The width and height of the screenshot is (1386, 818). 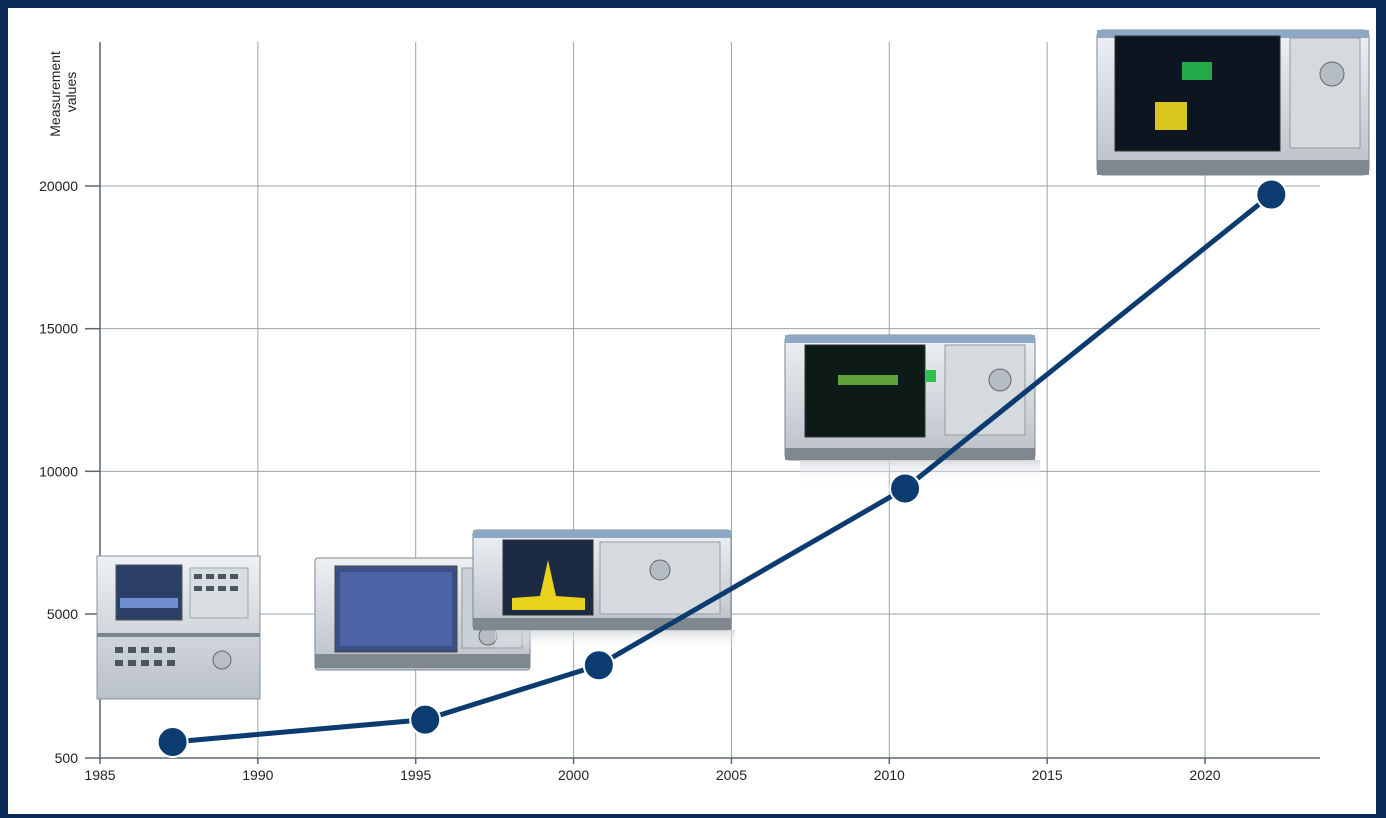 What do you see at coordinates (1204, 775) in the screenshot?
I see `x-tick-label: 2020` at bounding box center [1204, 775].